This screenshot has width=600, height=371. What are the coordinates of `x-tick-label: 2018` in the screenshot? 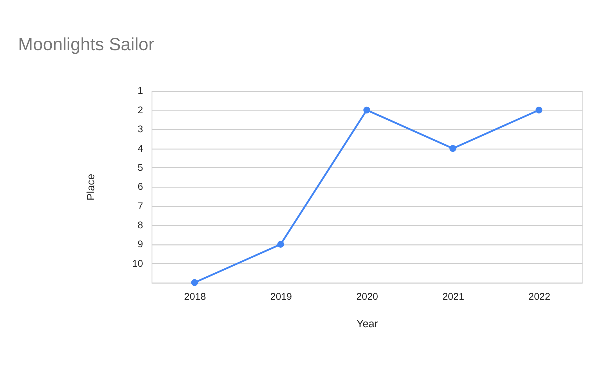 It's located at (195, 298).